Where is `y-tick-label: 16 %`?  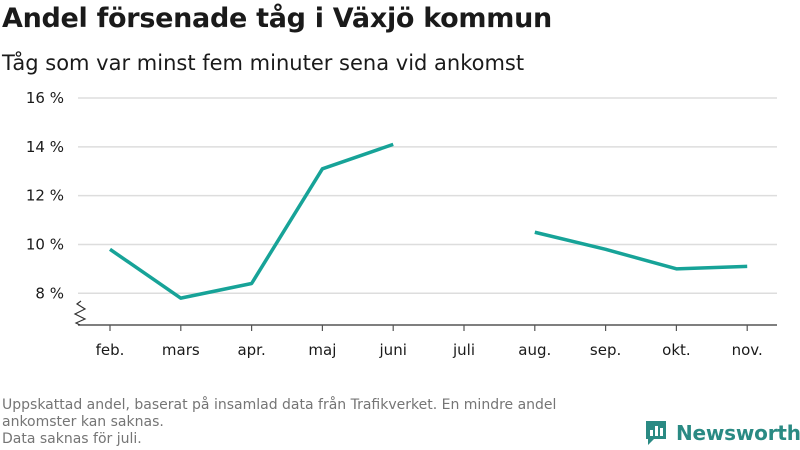
y-tick-label: 16 % is located at coordinates (45, 98).